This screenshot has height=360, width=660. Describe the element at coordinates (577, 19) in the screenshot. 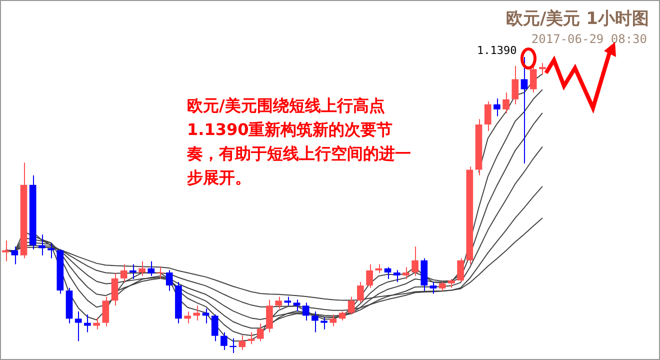

I see `chart-title: 欧元/美元 1小时图` at that location.